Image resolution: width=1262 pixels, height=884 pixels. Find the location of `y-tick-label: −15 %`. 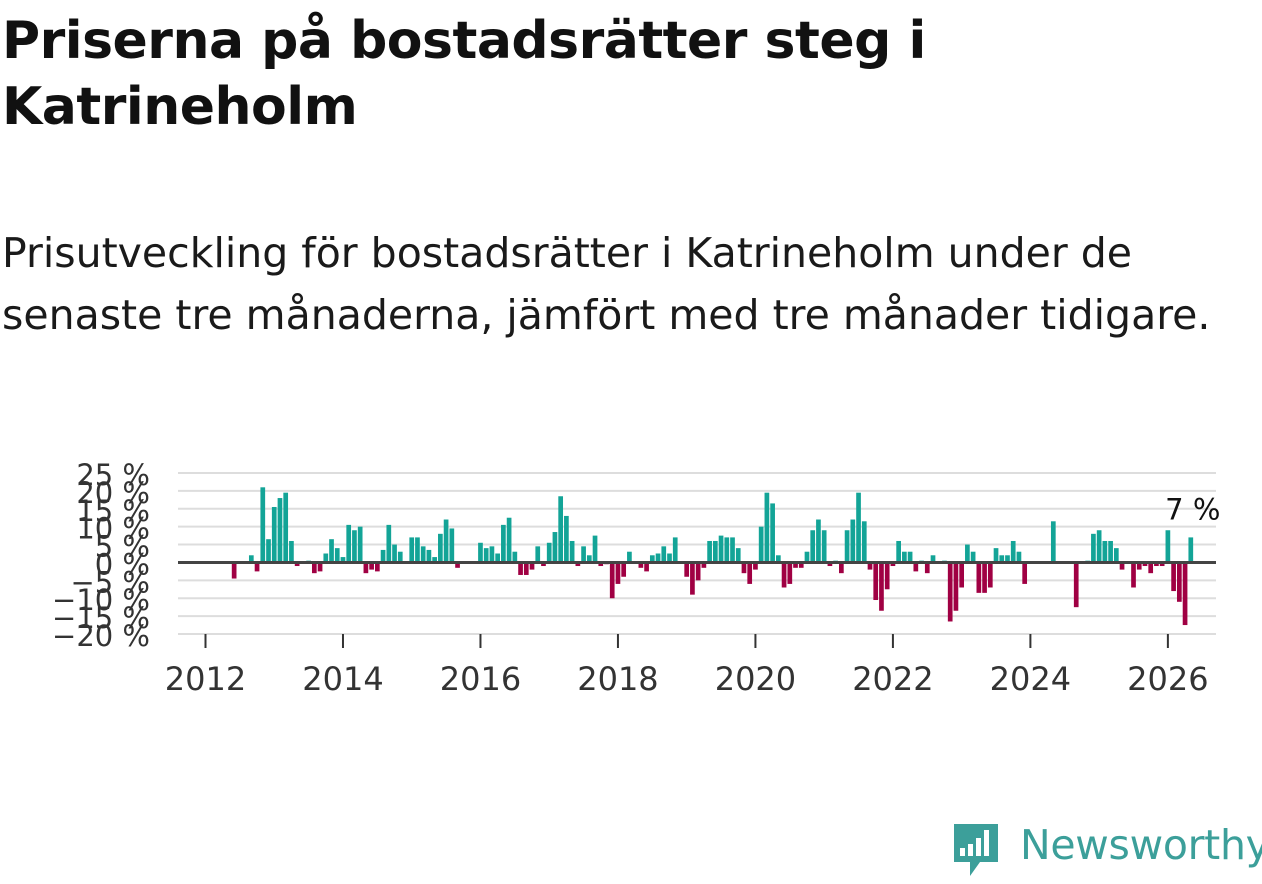

y-tick-label: −15 % is located at coordinates (101, 618).